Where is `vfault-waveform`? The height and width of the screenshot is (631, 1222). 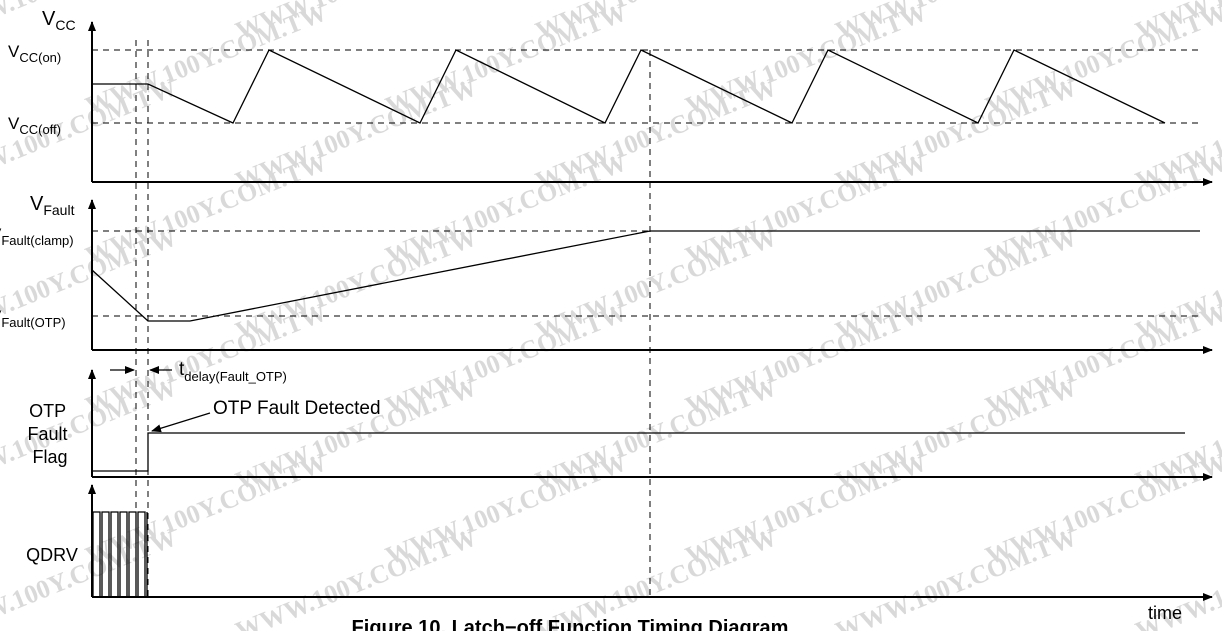
vfault-waveform is located at coordinates (645, 276).